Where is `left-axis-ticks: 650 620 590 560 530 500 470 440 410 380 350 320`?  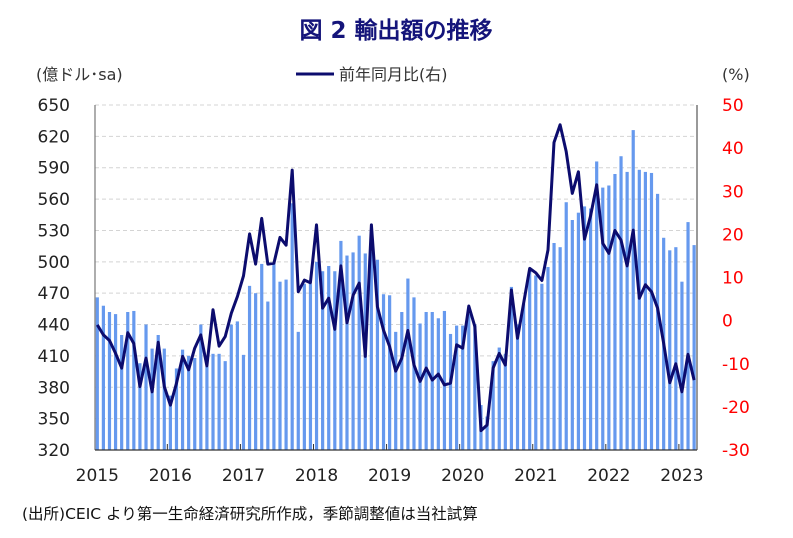
left-axis-ticks: 650 620 590 560 530 500 470 440 410 380 350 320 is located at coordinates (54, 278).